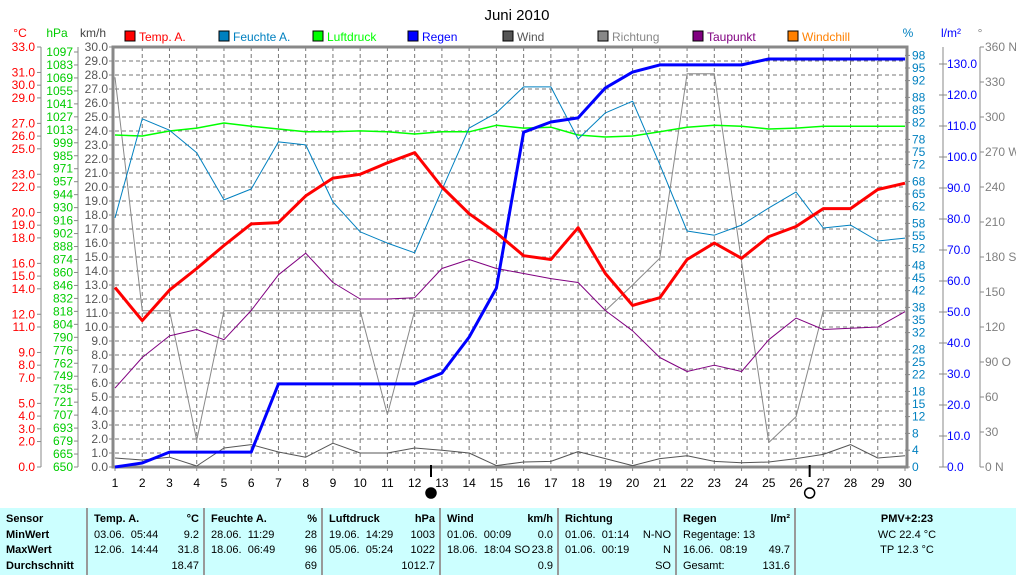 The image size is (1016, 575). Describe the element at coordinates (59, 130) in the screenshot. I see `pressure-tick-label: 1013` at that location.